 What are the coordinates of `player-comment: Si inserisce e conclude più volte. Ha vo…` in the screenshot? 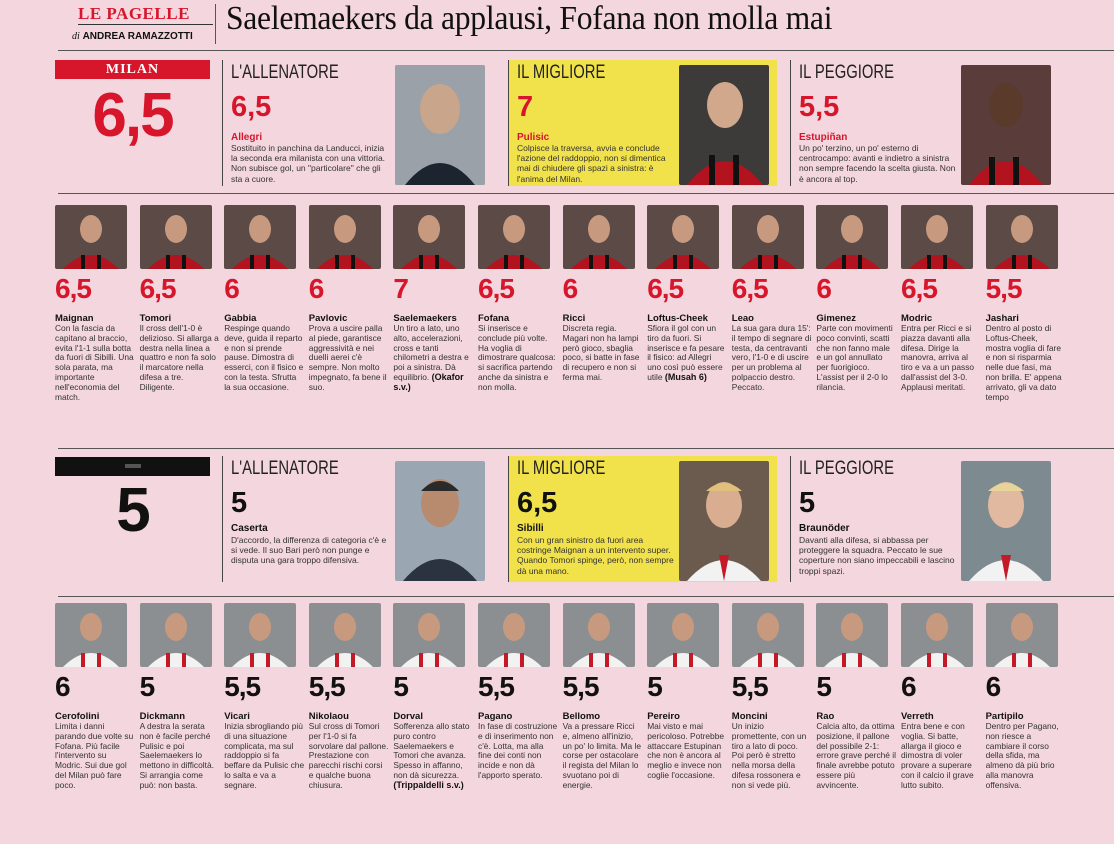 It's located at (518, 358).